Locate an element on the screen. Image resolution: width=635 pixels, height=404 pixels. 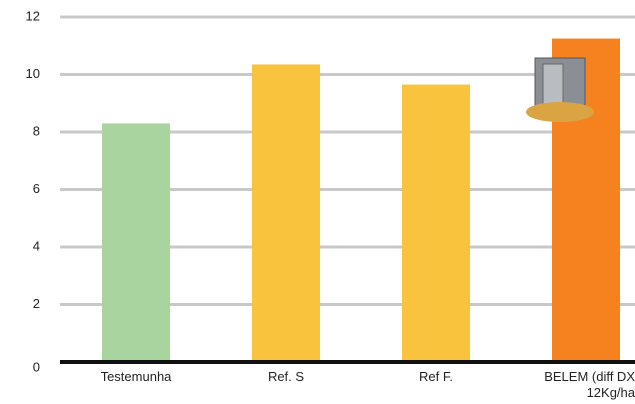
vault-icon is located at coordinates (560, 89).